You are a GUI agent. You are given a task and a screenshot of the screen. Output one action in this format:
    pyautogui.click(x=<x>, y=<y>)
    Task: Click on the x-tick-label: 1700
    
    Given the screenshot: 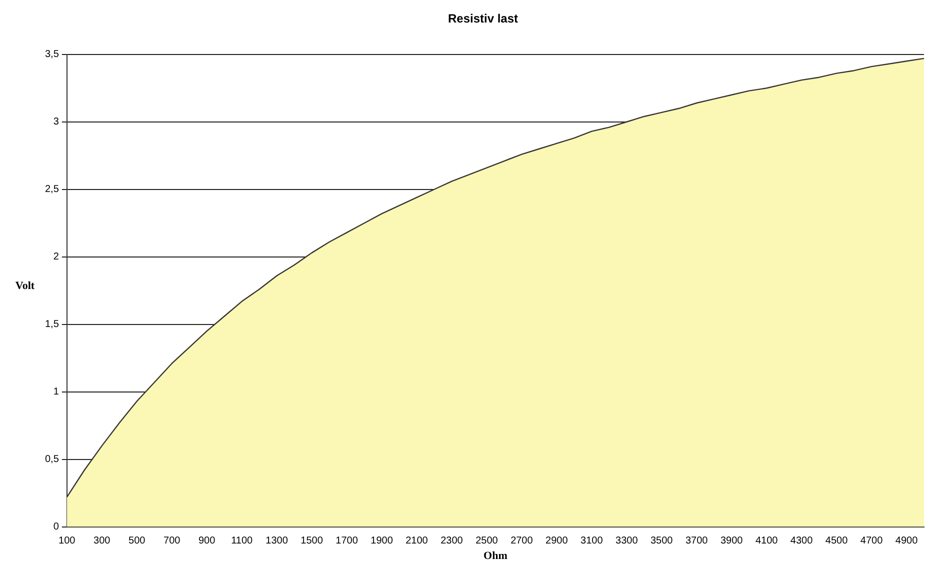 What is the action you would take?
    pyautogui.click(x=347, y=541)
    